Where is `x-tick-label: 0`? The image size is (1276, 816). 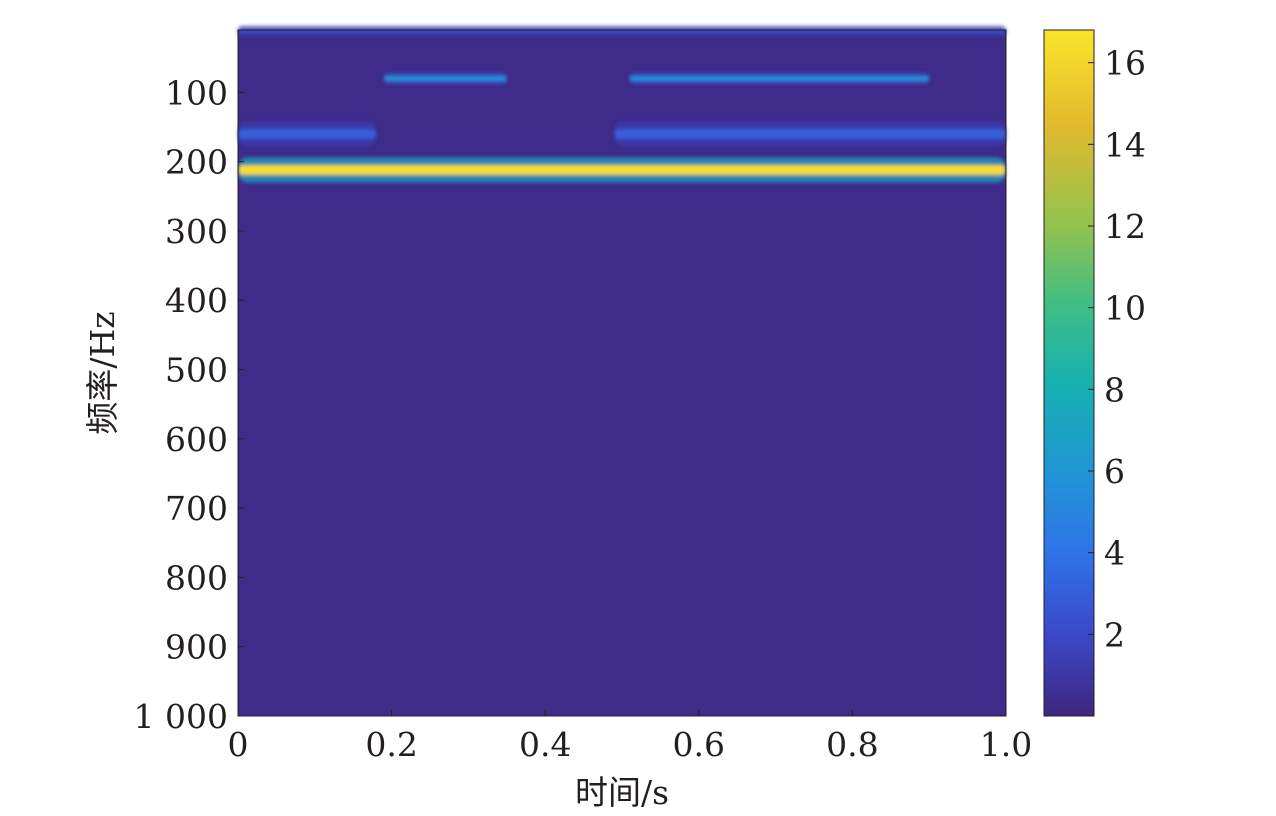 x-tick-label: 0 is located at coordinates (238, 744).